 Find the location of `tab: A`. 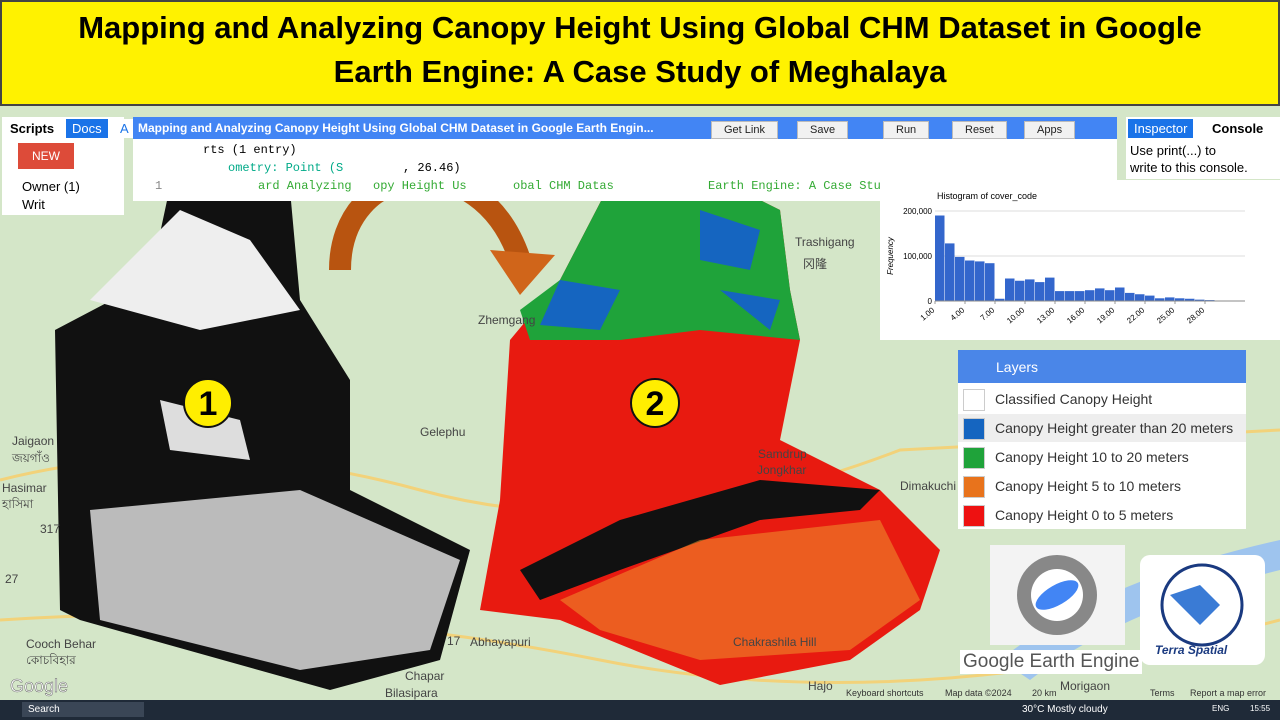

tab: A is located at coordinates (124, 128).